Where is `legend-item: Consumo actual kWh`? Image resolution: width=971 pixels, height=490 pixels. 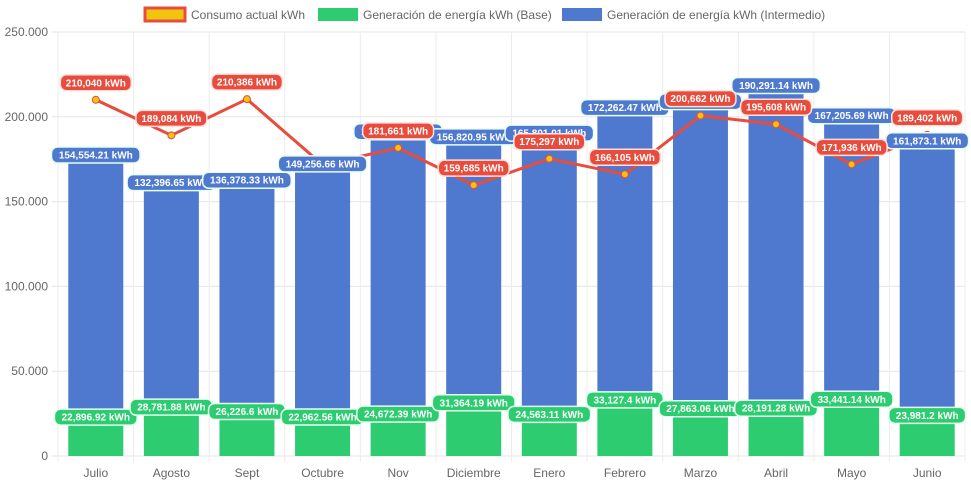
legend-item: Consumo actual kWh is located at coordinates (224, 14).